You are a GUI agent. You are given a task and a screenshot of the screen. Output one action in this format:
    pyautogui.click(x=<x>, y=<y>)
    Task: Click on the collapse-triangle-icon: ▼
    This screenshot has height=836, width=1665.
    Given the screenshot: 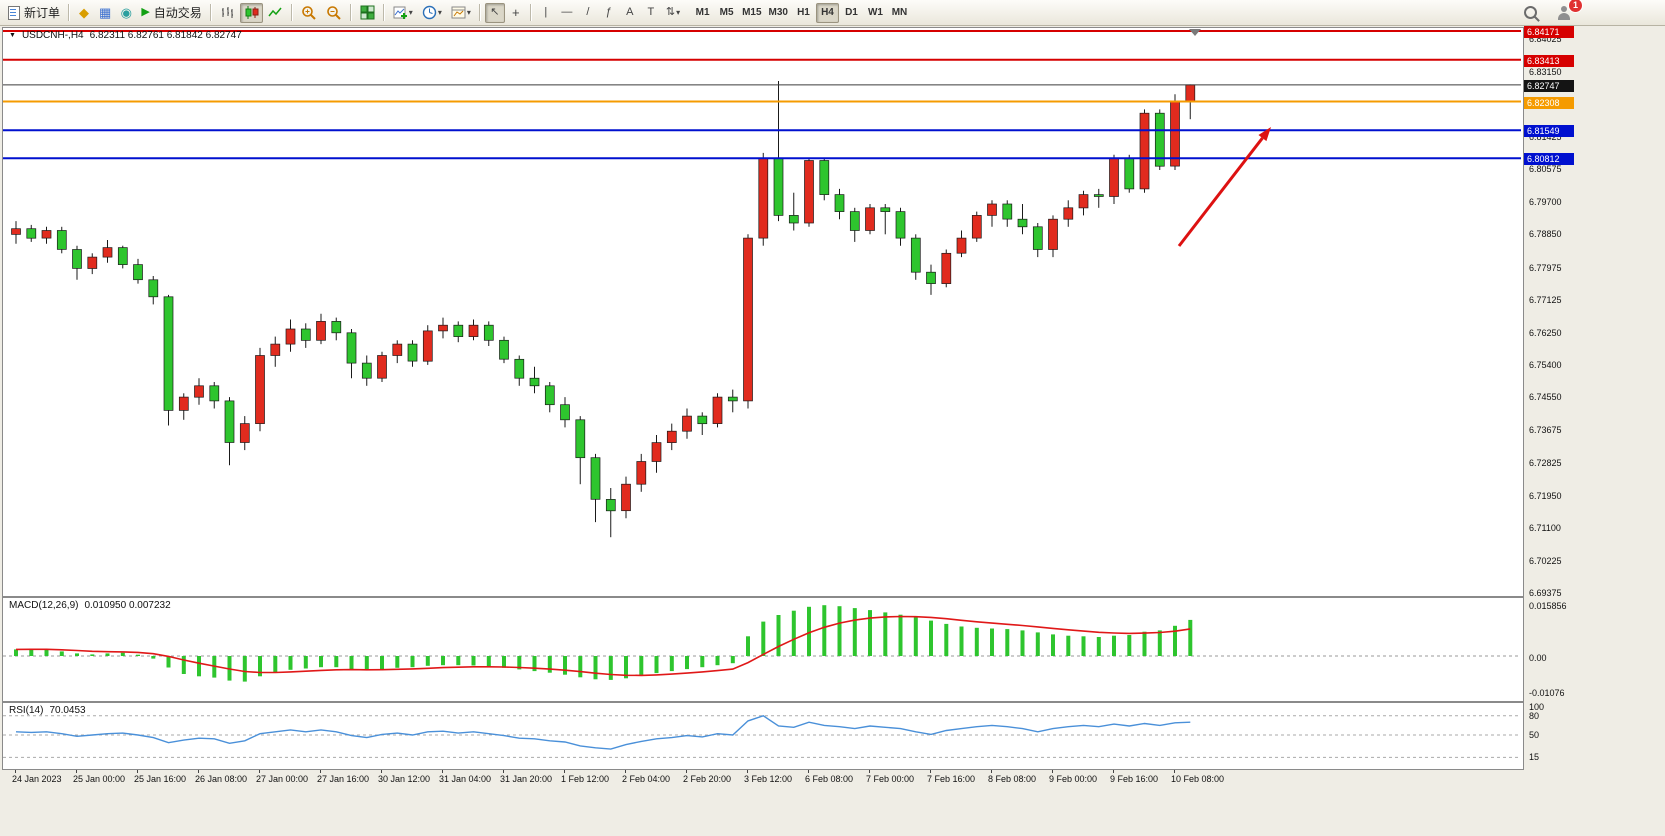 What is the action you would take?
    pyautogui.click(x=12, y=35)
    